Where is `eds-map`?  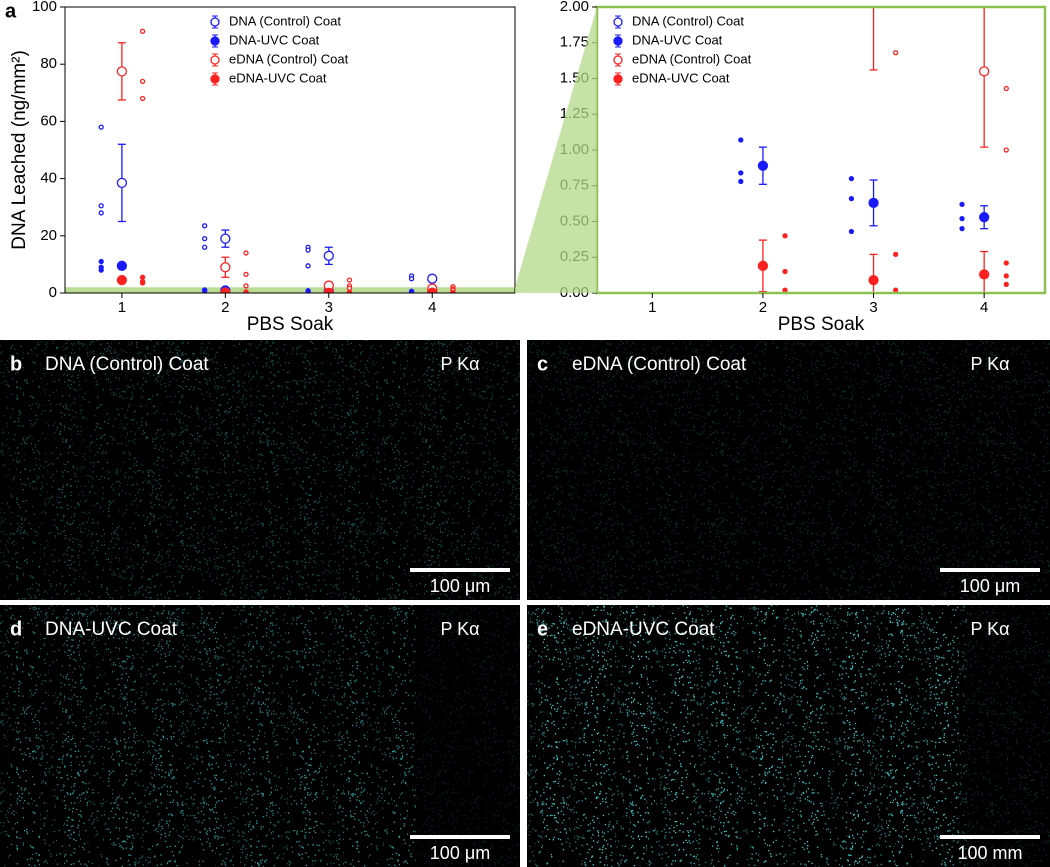
eds-map is located at coordinates (260, 470).